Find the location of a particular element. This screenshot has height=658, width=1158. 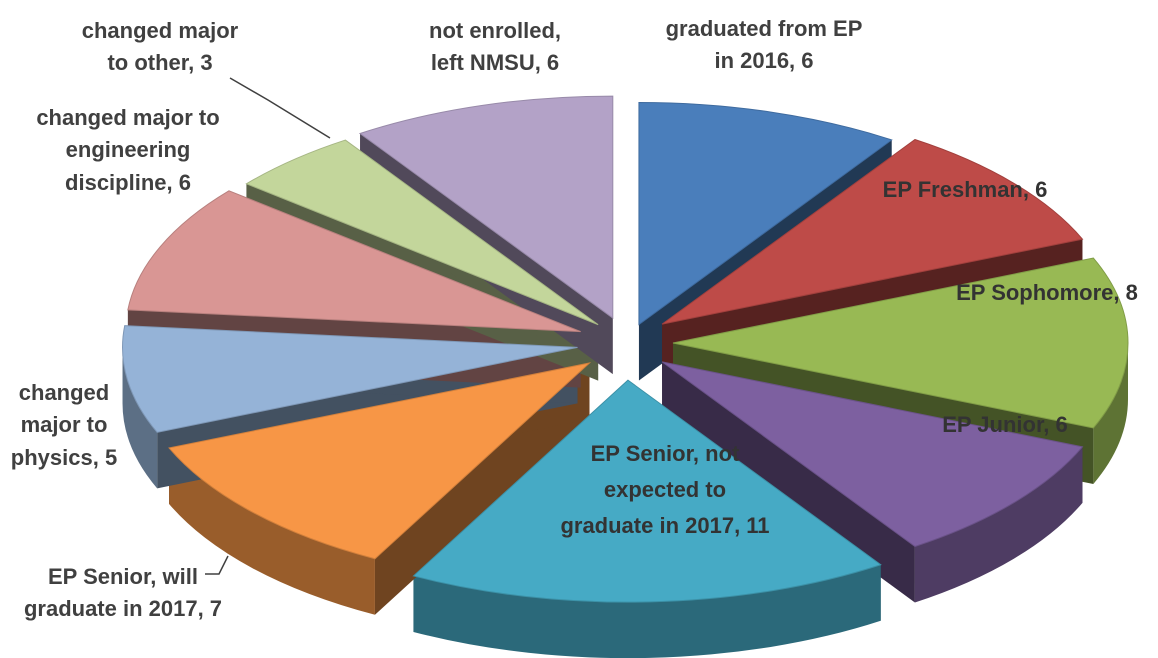

slice-label: changed major to engineering discipline, 6 is located at coordinates (127, 150).